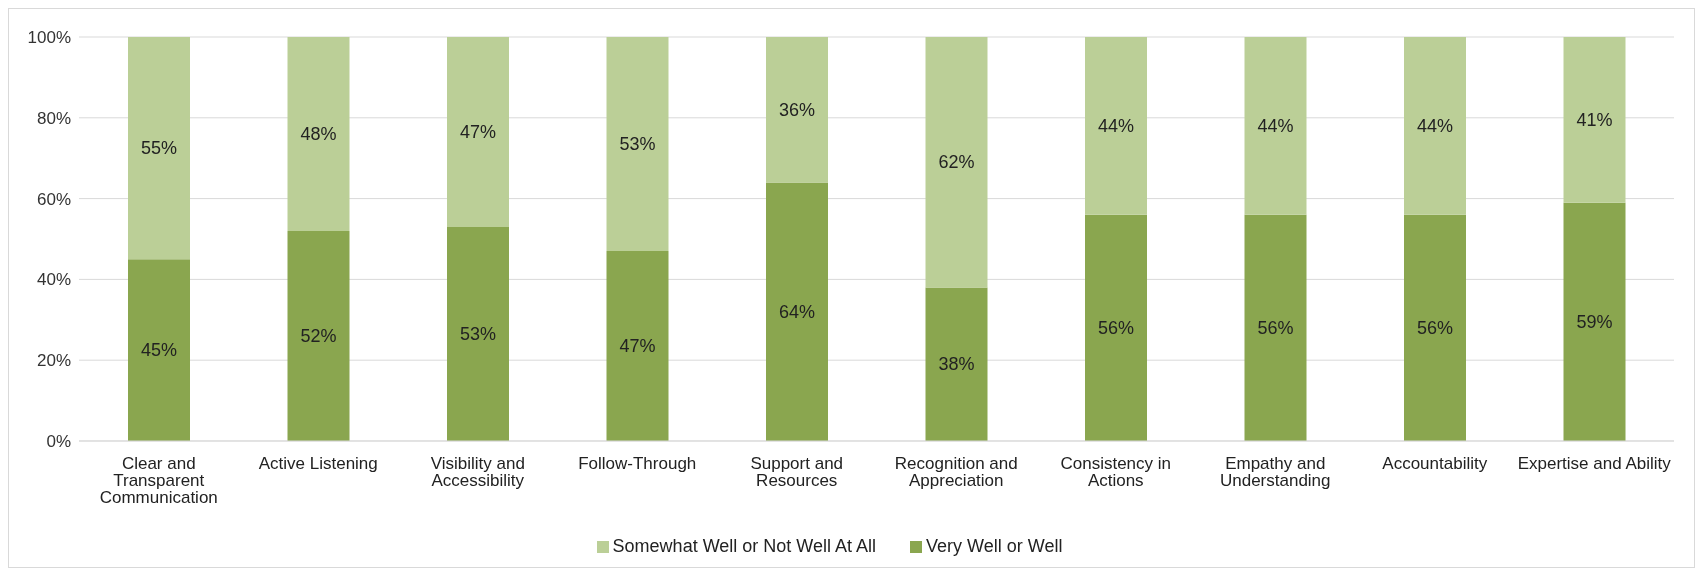 This screenshot has width=1703, height=576. Describe the element at coordinates (477, 472) in the screenshot. I see `x-tick-label: Visibility and Accessibility` at that location.